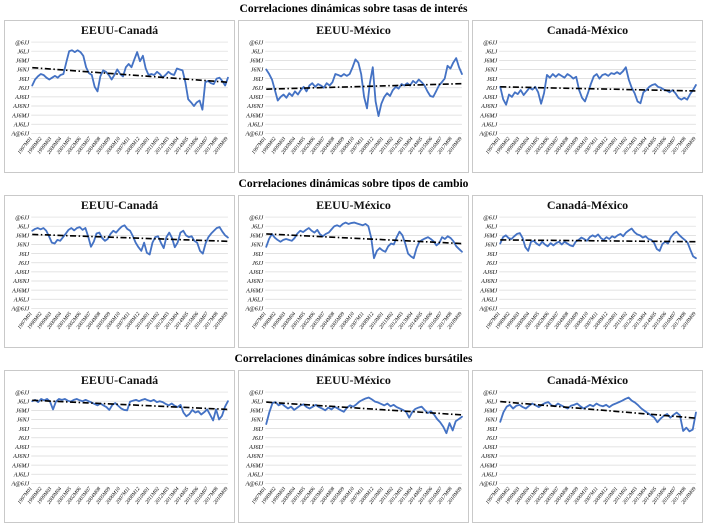 The height and width of the screenshot is (523, 707). Describe the element at coordinates (587, 380) in the screenshot. I see `chart-title-bursatiles-canada-mexico: Canadá-México` at that location.